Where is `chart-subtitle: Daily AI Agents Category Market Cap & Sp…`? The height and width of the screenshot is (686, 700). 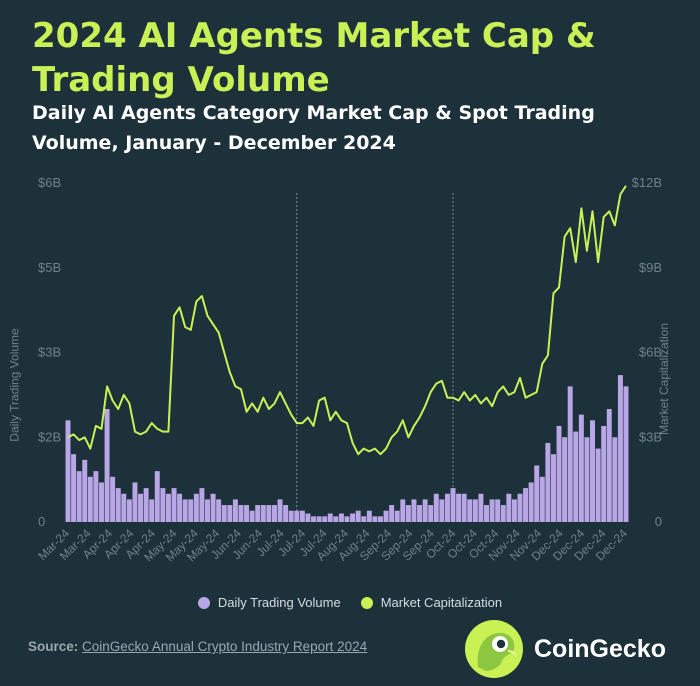
chart-subtitle: Daily AI Agents Category Market Cap & Sp… is located at coordinates (313, 128).